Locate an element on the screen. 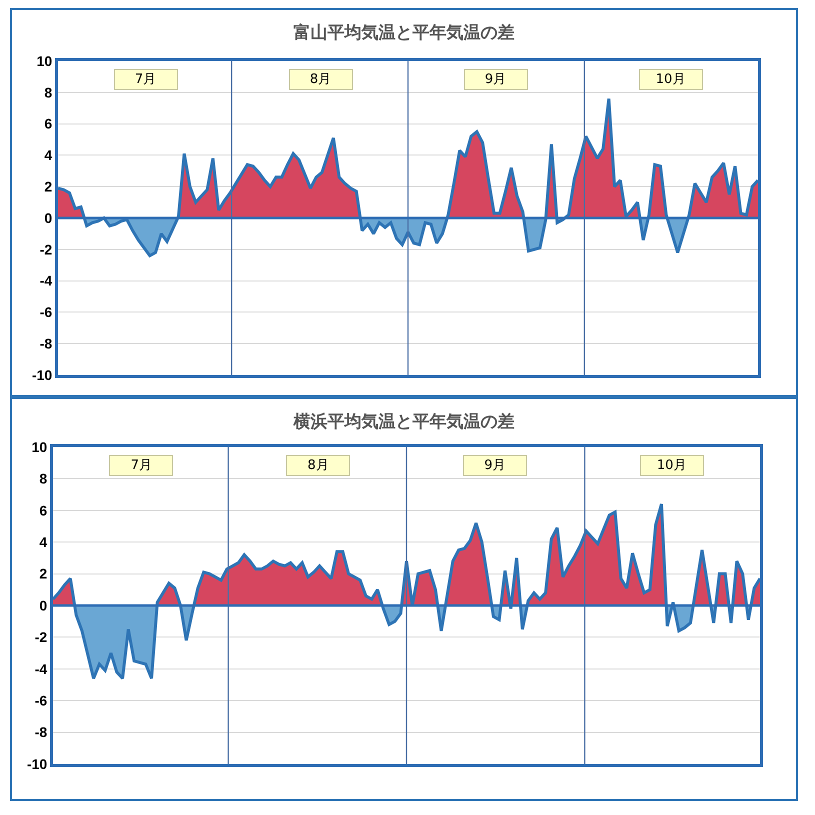  chart-title: 横浜平均気温と平年気温の差 is located at coordinates (403, 422).